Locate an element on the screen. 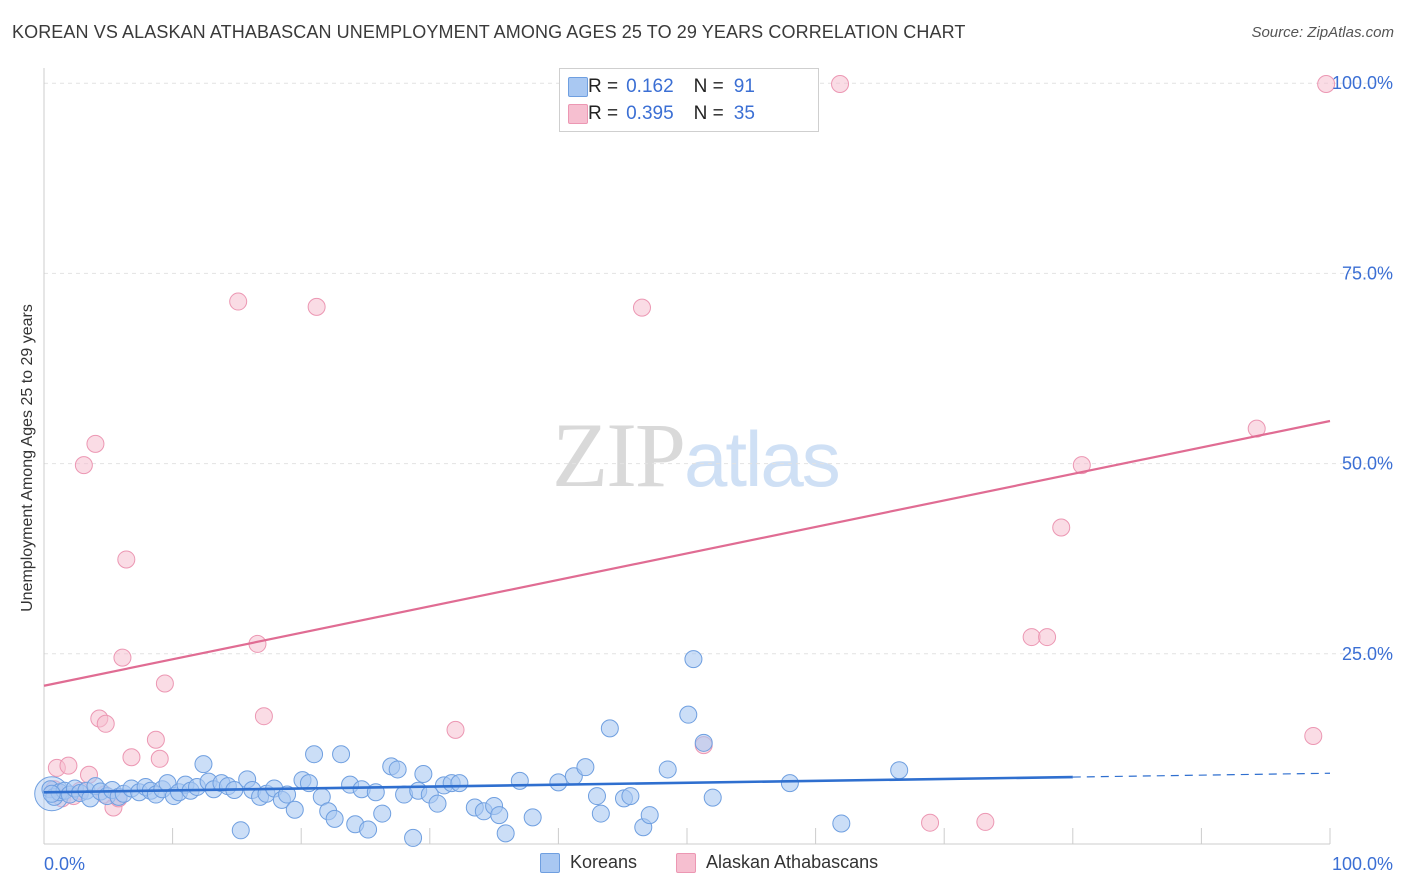 This screenshot has height=892, width=1406. koreans-trend-line is located at coordinates (558, 784).